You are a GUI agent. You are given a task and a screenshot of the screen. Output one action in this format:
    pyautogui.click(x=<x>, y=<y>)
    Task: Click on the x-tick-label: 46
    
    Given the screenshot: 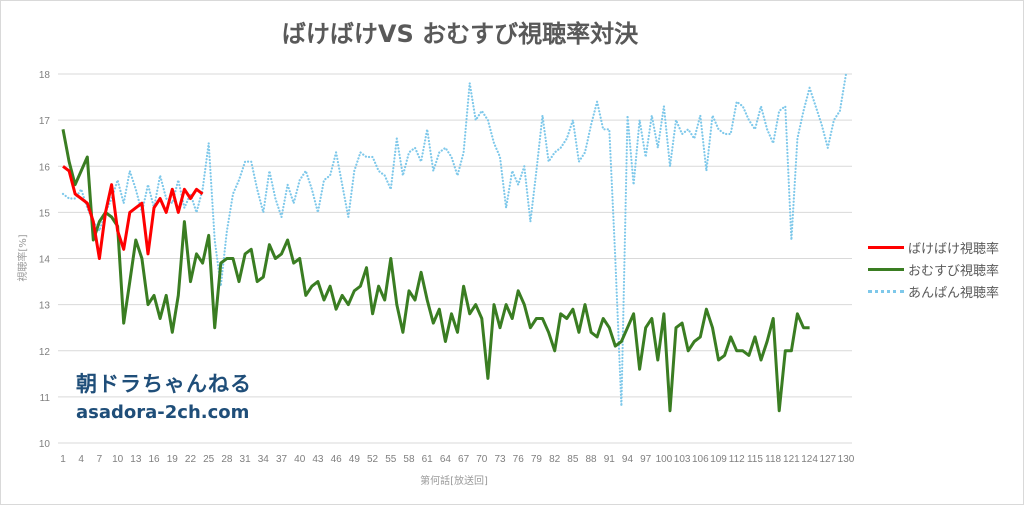 What is the action you would take?
    pyautogui.click(x=337, y=459)
    